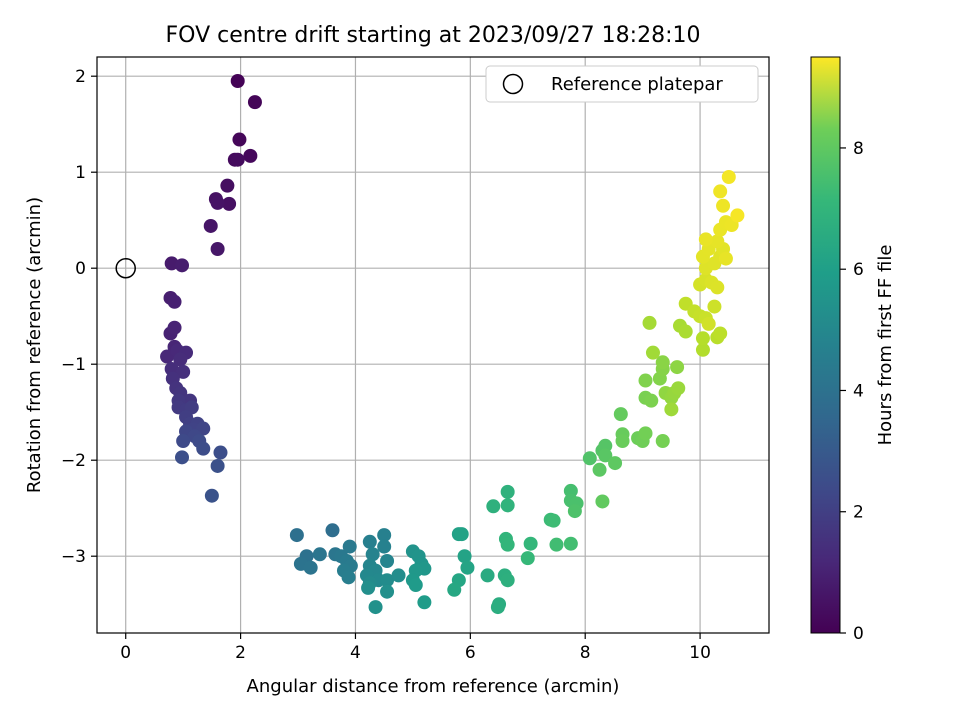 This screenshot has width=960, height=720. I want to click on colorbar-label: Hours from first FF file, so click(885, 345).